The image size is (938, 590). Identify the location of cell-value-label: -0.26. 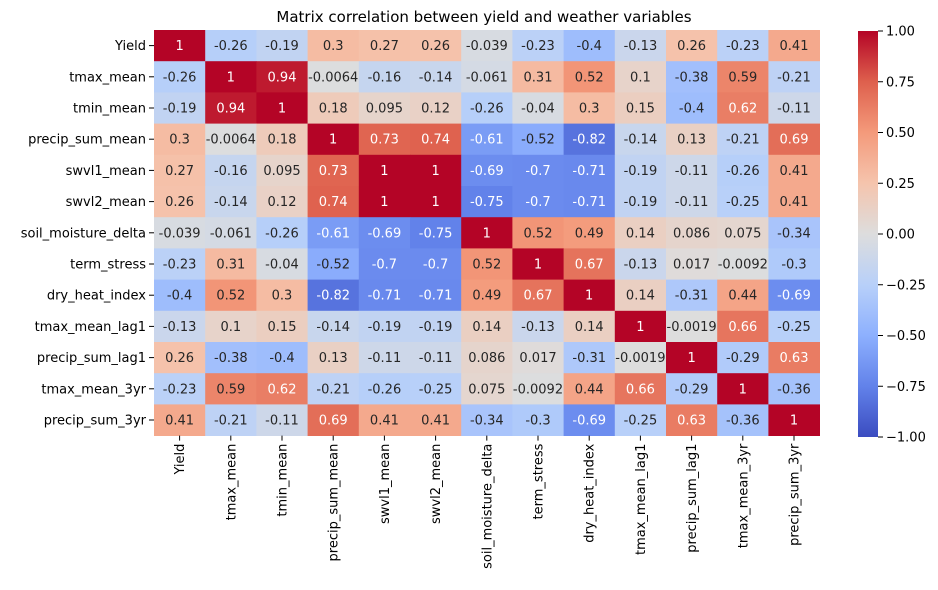
(180, 77).